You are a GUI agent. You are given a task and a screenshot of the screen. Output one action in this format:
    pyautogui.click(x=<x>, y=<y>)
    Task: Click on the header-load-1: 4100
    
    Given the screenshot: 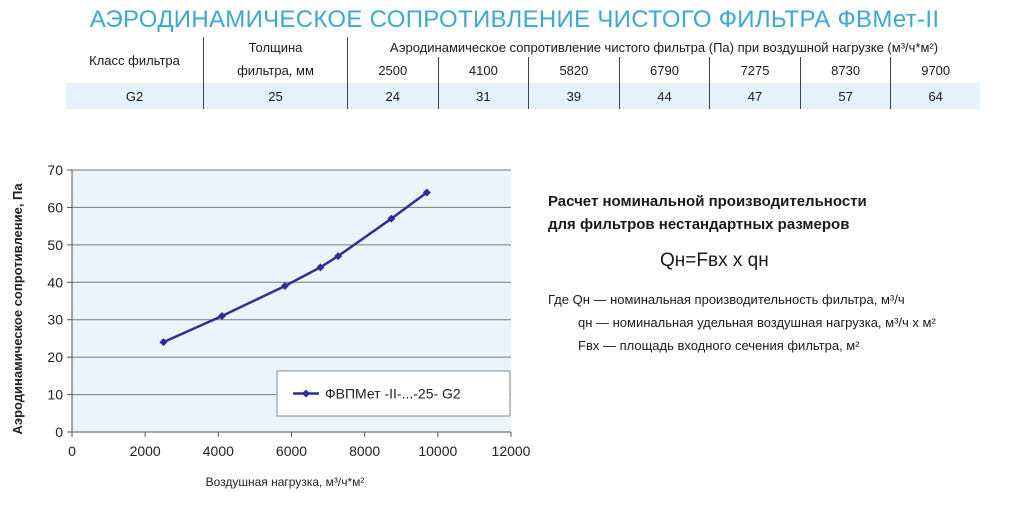 What is the action you would take?
    pyautogui.click(x=483, y=70)
    